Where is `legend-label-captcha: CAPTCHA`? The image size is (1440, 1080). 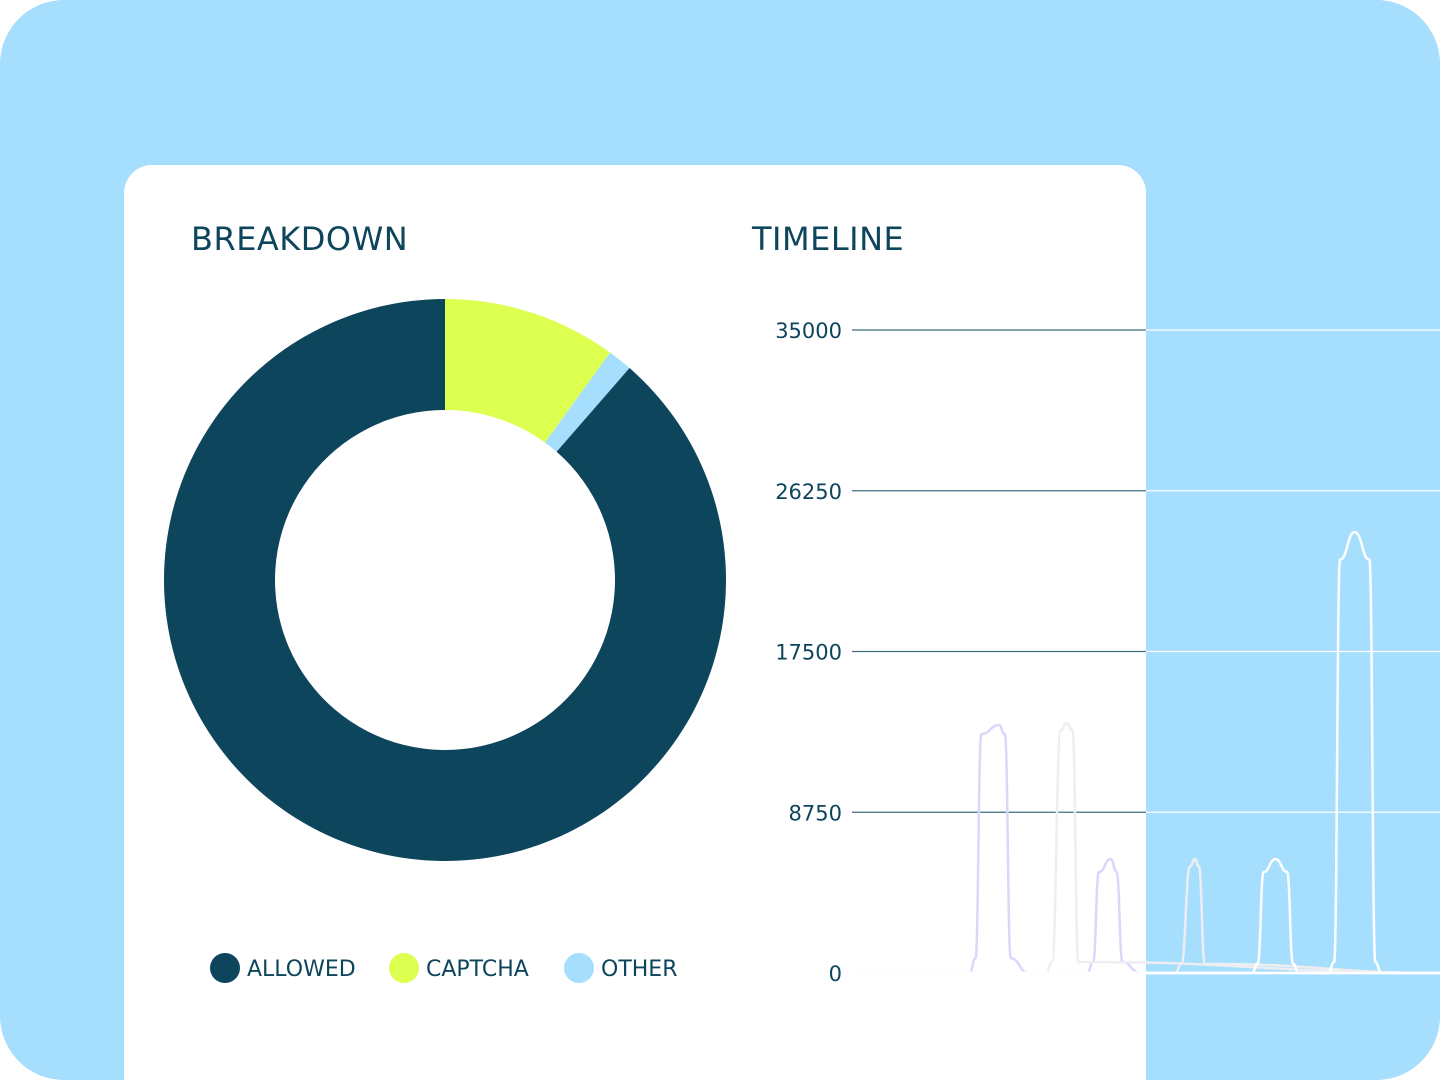
legend-label-captcha: CAPTCHA is located at coordinates (477, 969).